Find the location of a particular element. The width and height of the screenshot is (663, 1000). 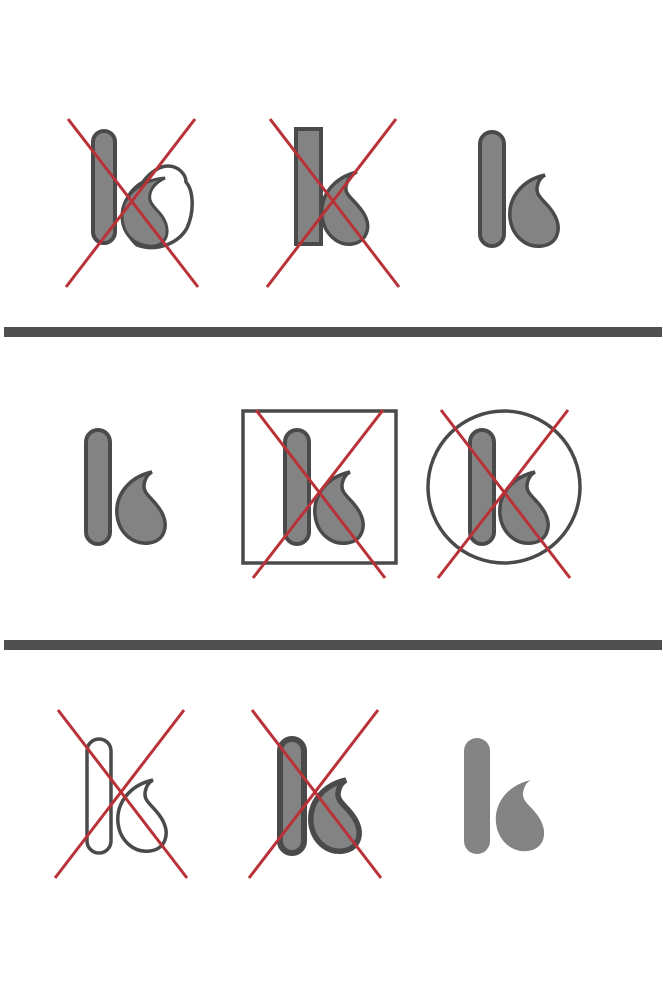

logo-variant-outline-only is located at coordinates (121, 794).